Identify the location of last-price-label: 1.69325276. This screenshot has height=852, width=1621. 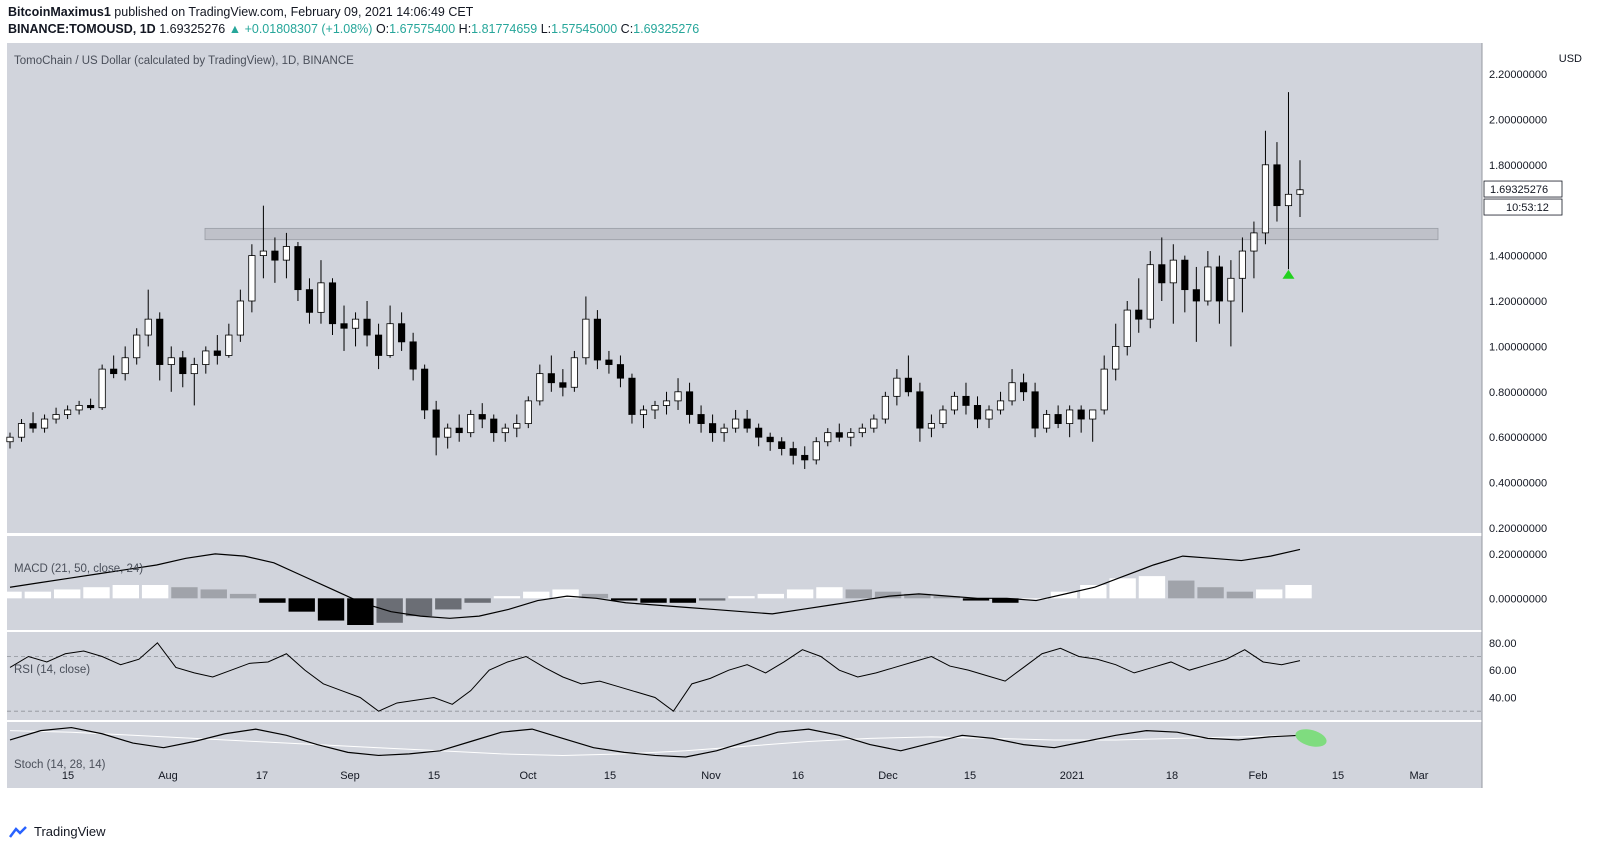
(1519, 190).